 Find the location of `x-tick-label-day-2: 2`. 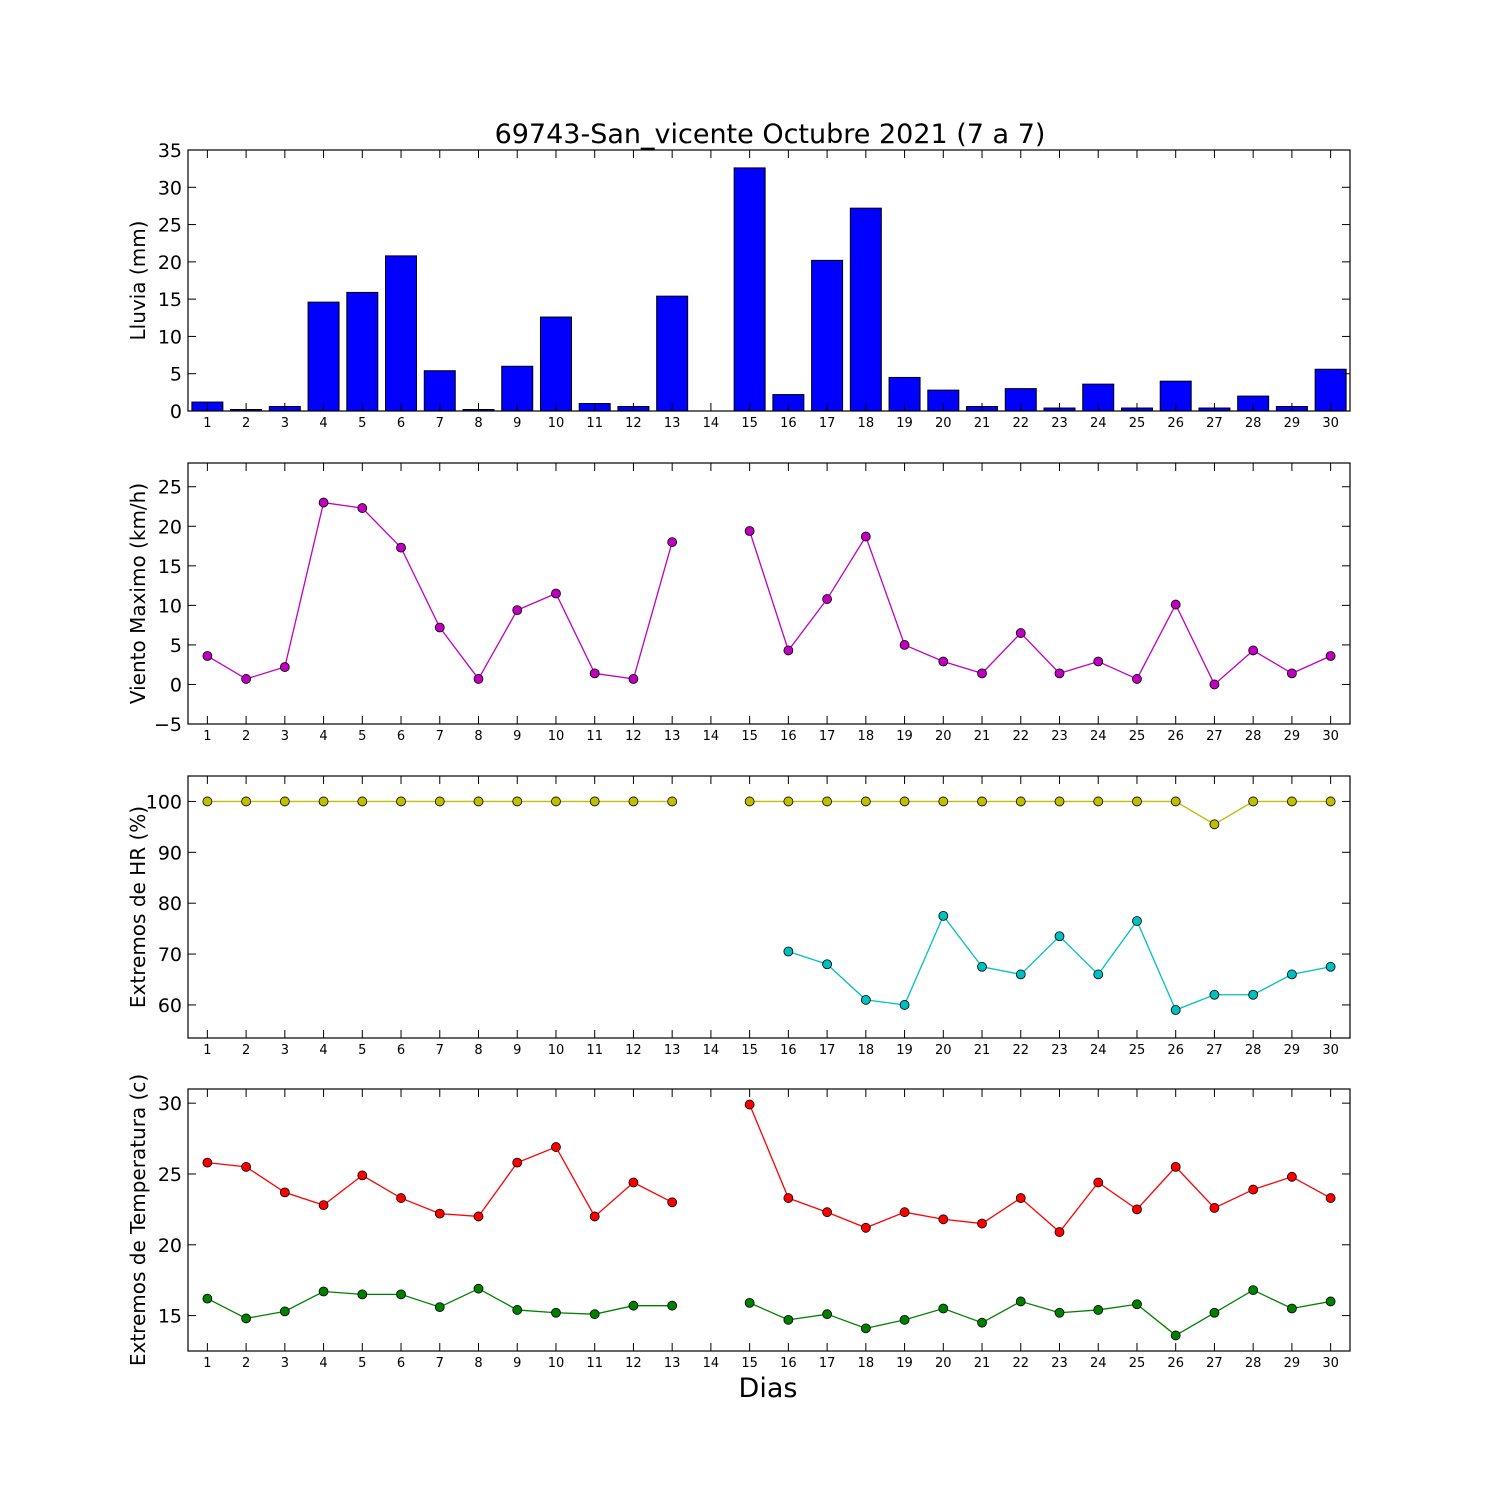

x-tick-label-day-2: 2 is located at coordinates (246, 736).